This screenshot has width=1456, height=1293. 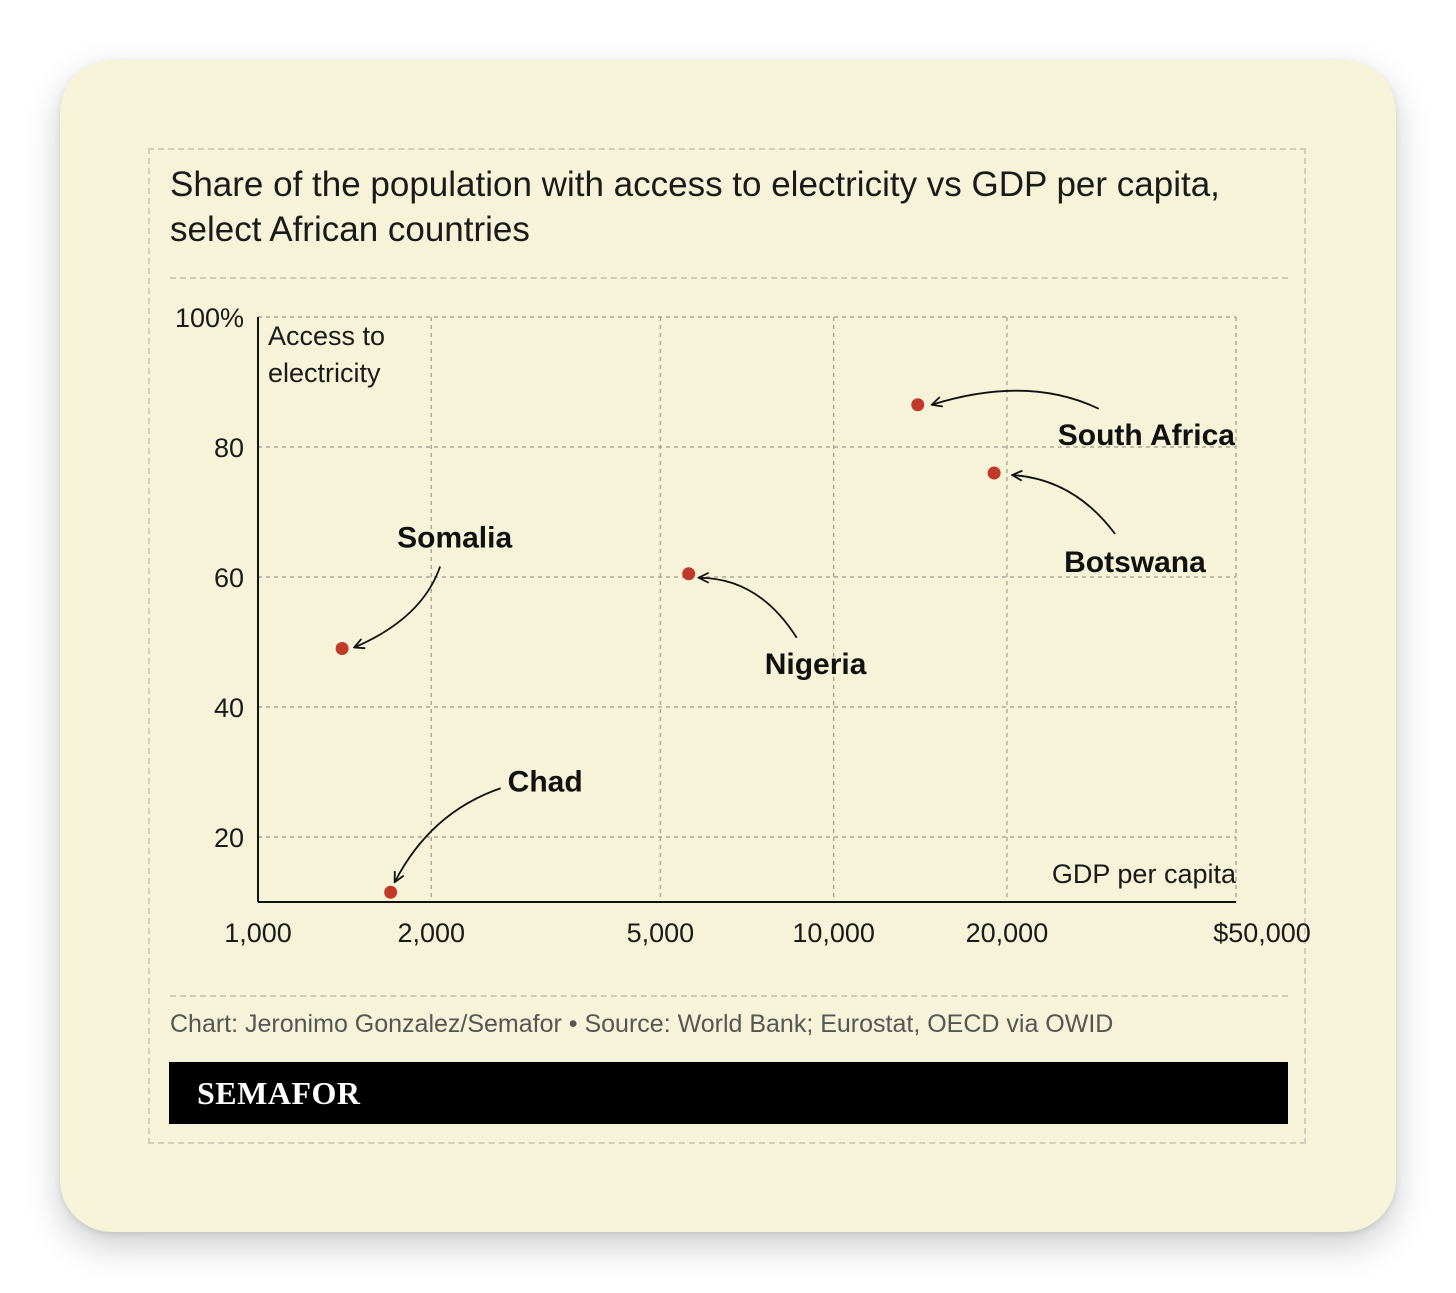 I want to click on x-tick-label: 5,000, so click(x=661, y=933).